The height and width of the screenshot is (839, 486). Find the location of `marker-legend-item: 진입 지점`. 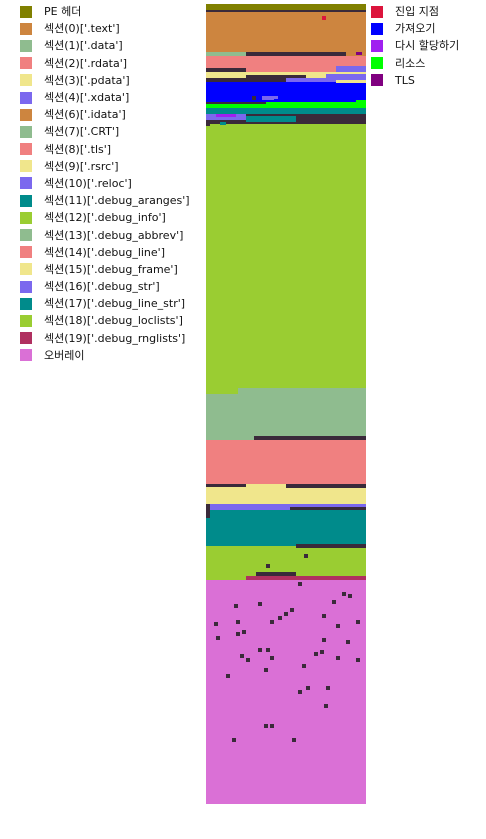

marker-legend-item: 진입 지점 is located at coordinates (415, 11).